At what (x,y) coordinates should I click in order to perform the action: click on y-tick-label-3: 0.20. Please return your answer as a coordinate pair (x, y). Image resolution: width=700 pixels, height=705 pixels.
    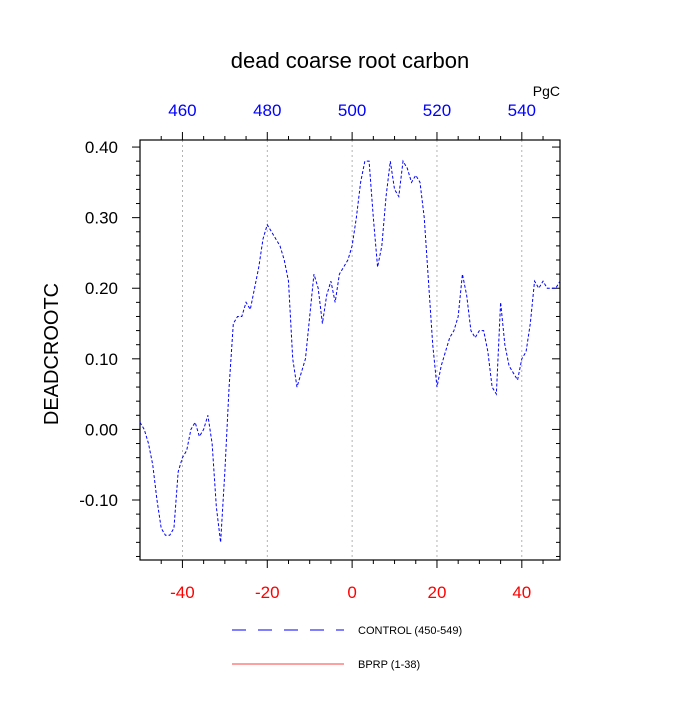
    Looking at the image, I should click on (101, 288).